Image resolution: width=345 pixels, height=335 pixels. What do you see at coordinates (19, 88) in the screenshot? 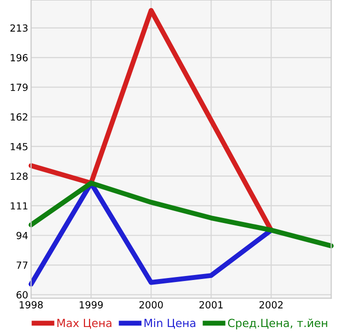
I see `y-tick-label: 179` at bounding box center [19, 88].